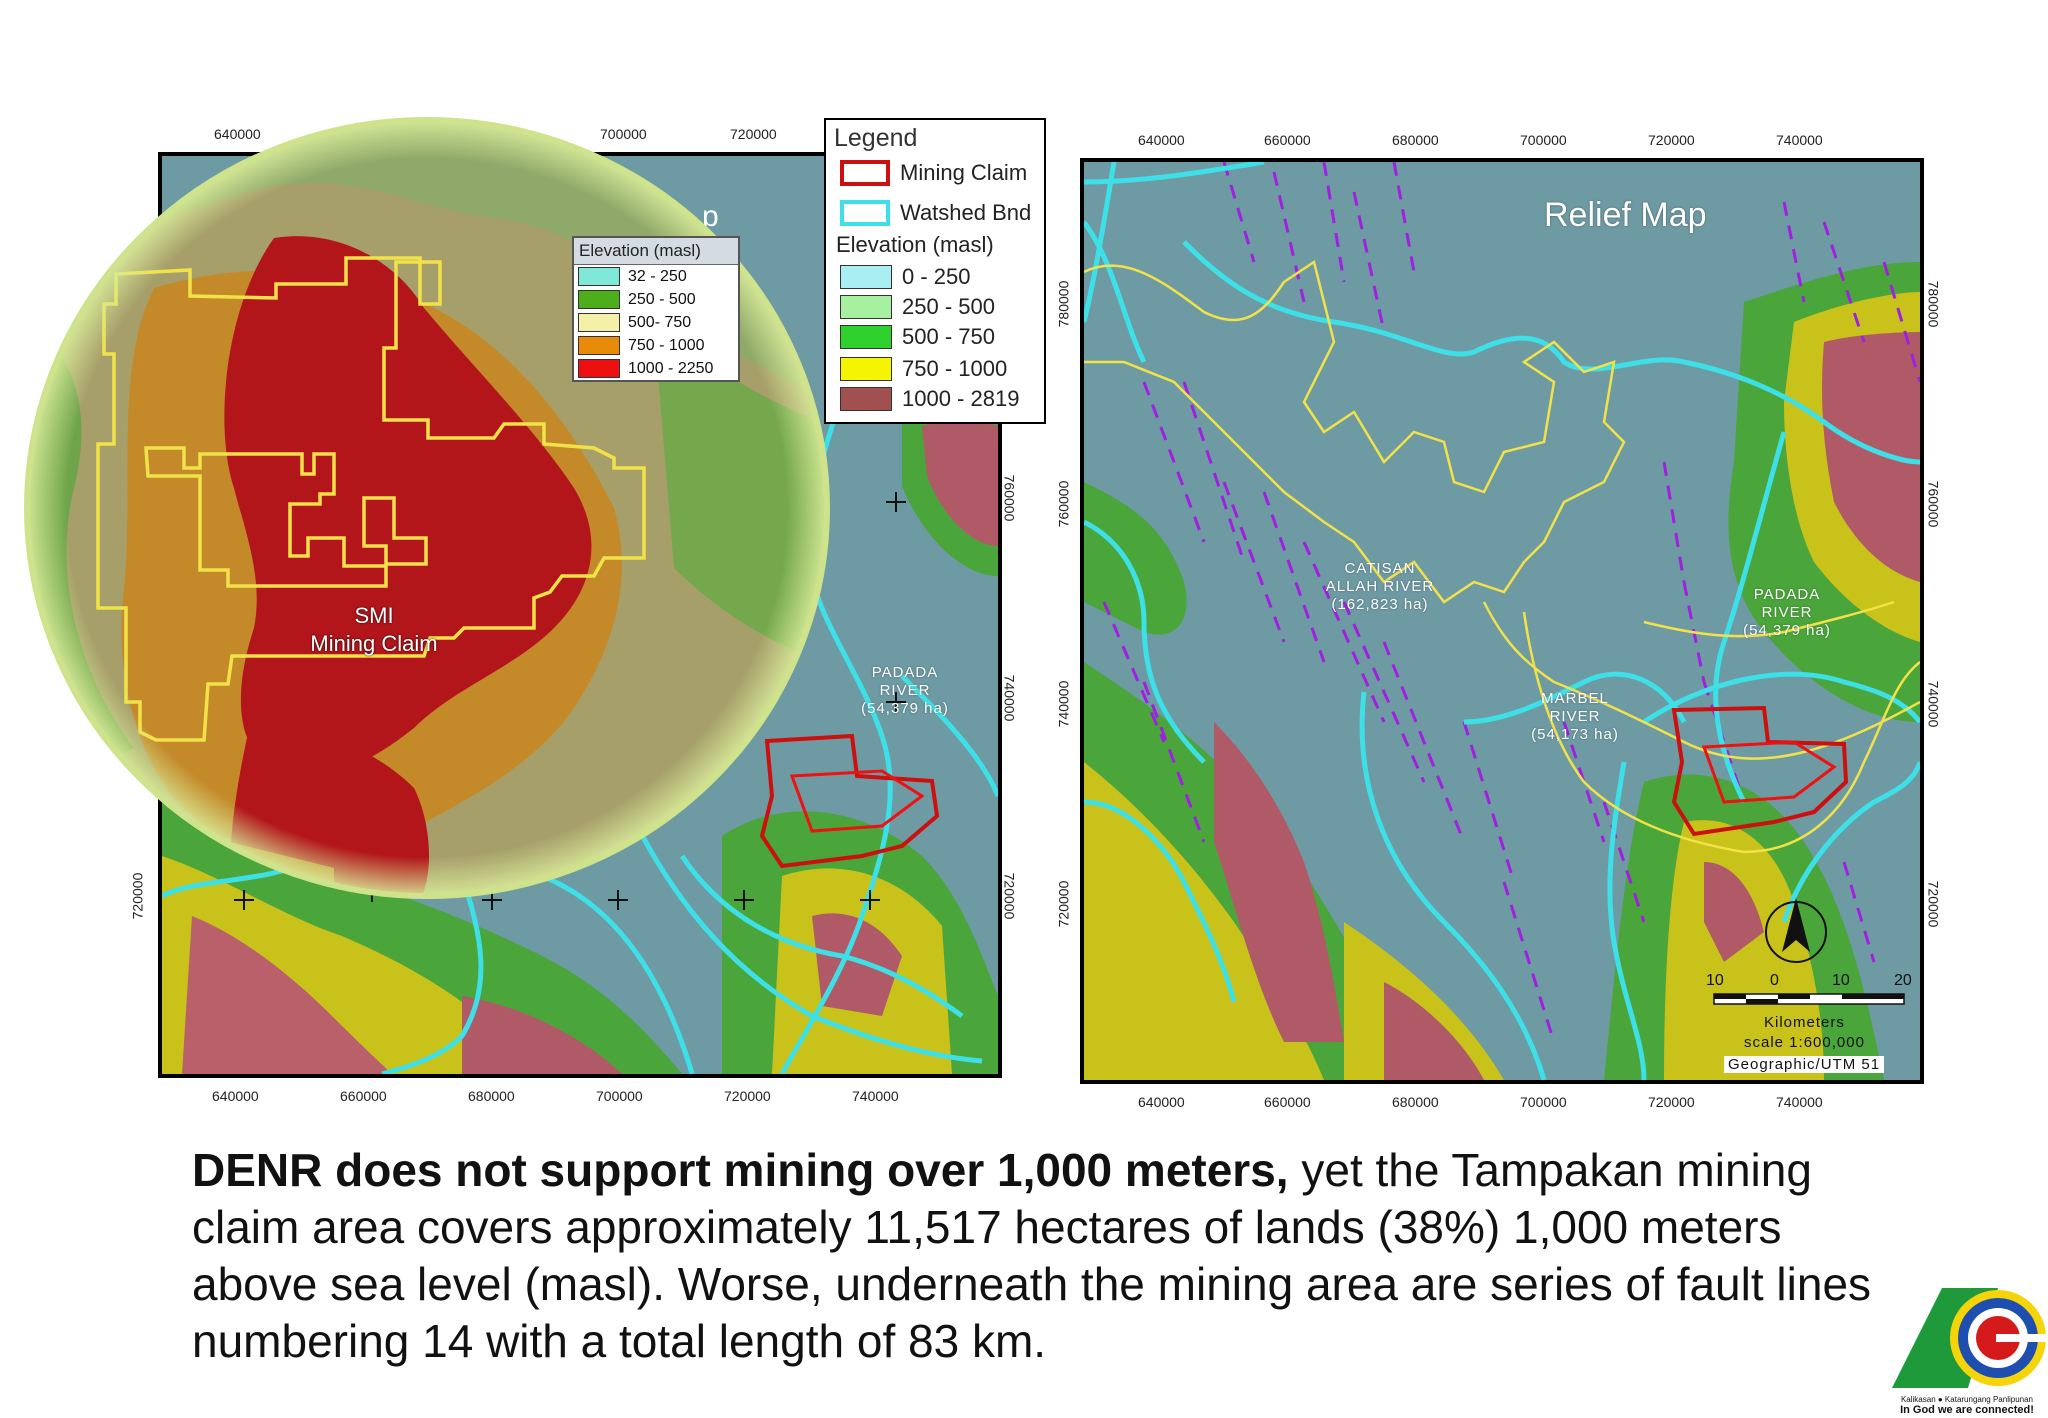  I want to click on claim-label-line: Mining Claim, so click(374, 643).